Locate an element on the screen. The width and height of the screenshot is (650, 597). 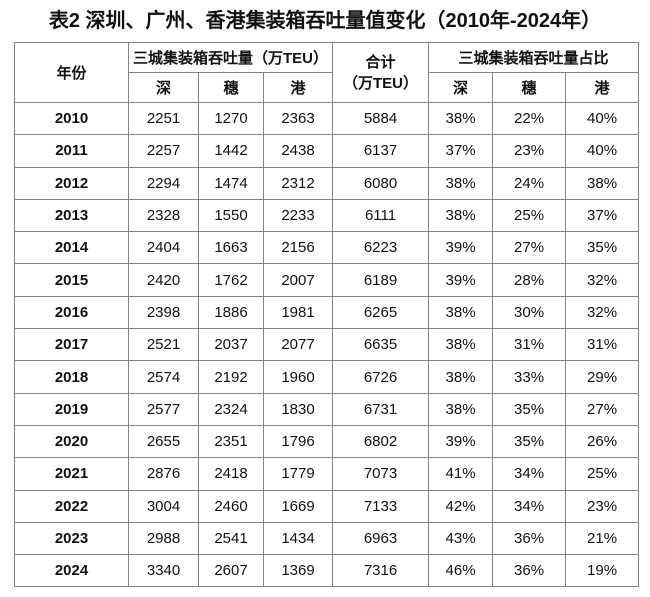
cell-year: 2015 is located at coordinates (71, 280).